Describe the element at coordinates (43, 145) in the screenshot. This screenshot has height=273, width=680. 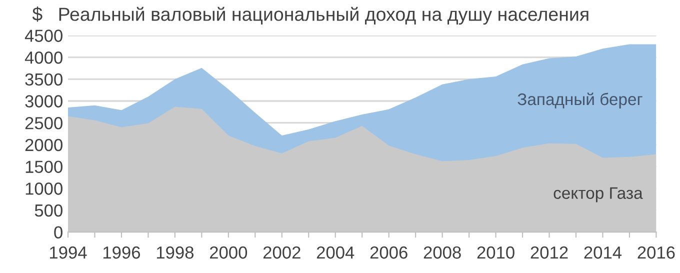
I see `y-tick-label: 2000` at that location.